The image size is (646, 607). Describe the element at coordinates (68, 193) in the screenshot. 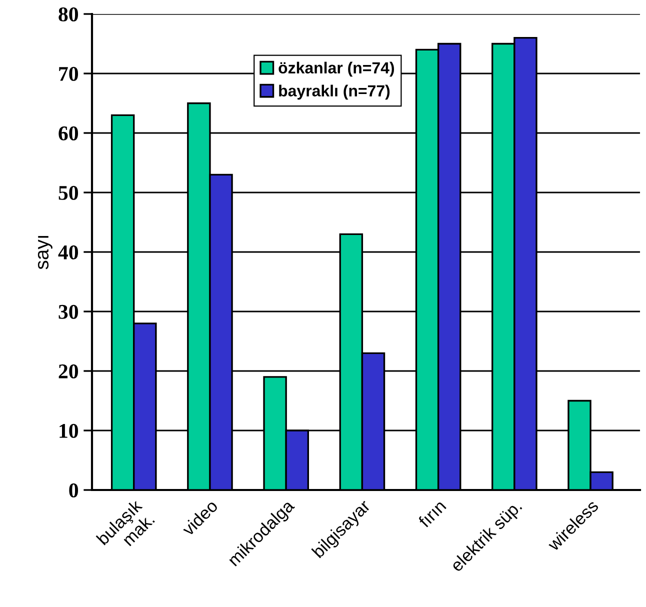

I see `y-tick-label: 50` at that location.